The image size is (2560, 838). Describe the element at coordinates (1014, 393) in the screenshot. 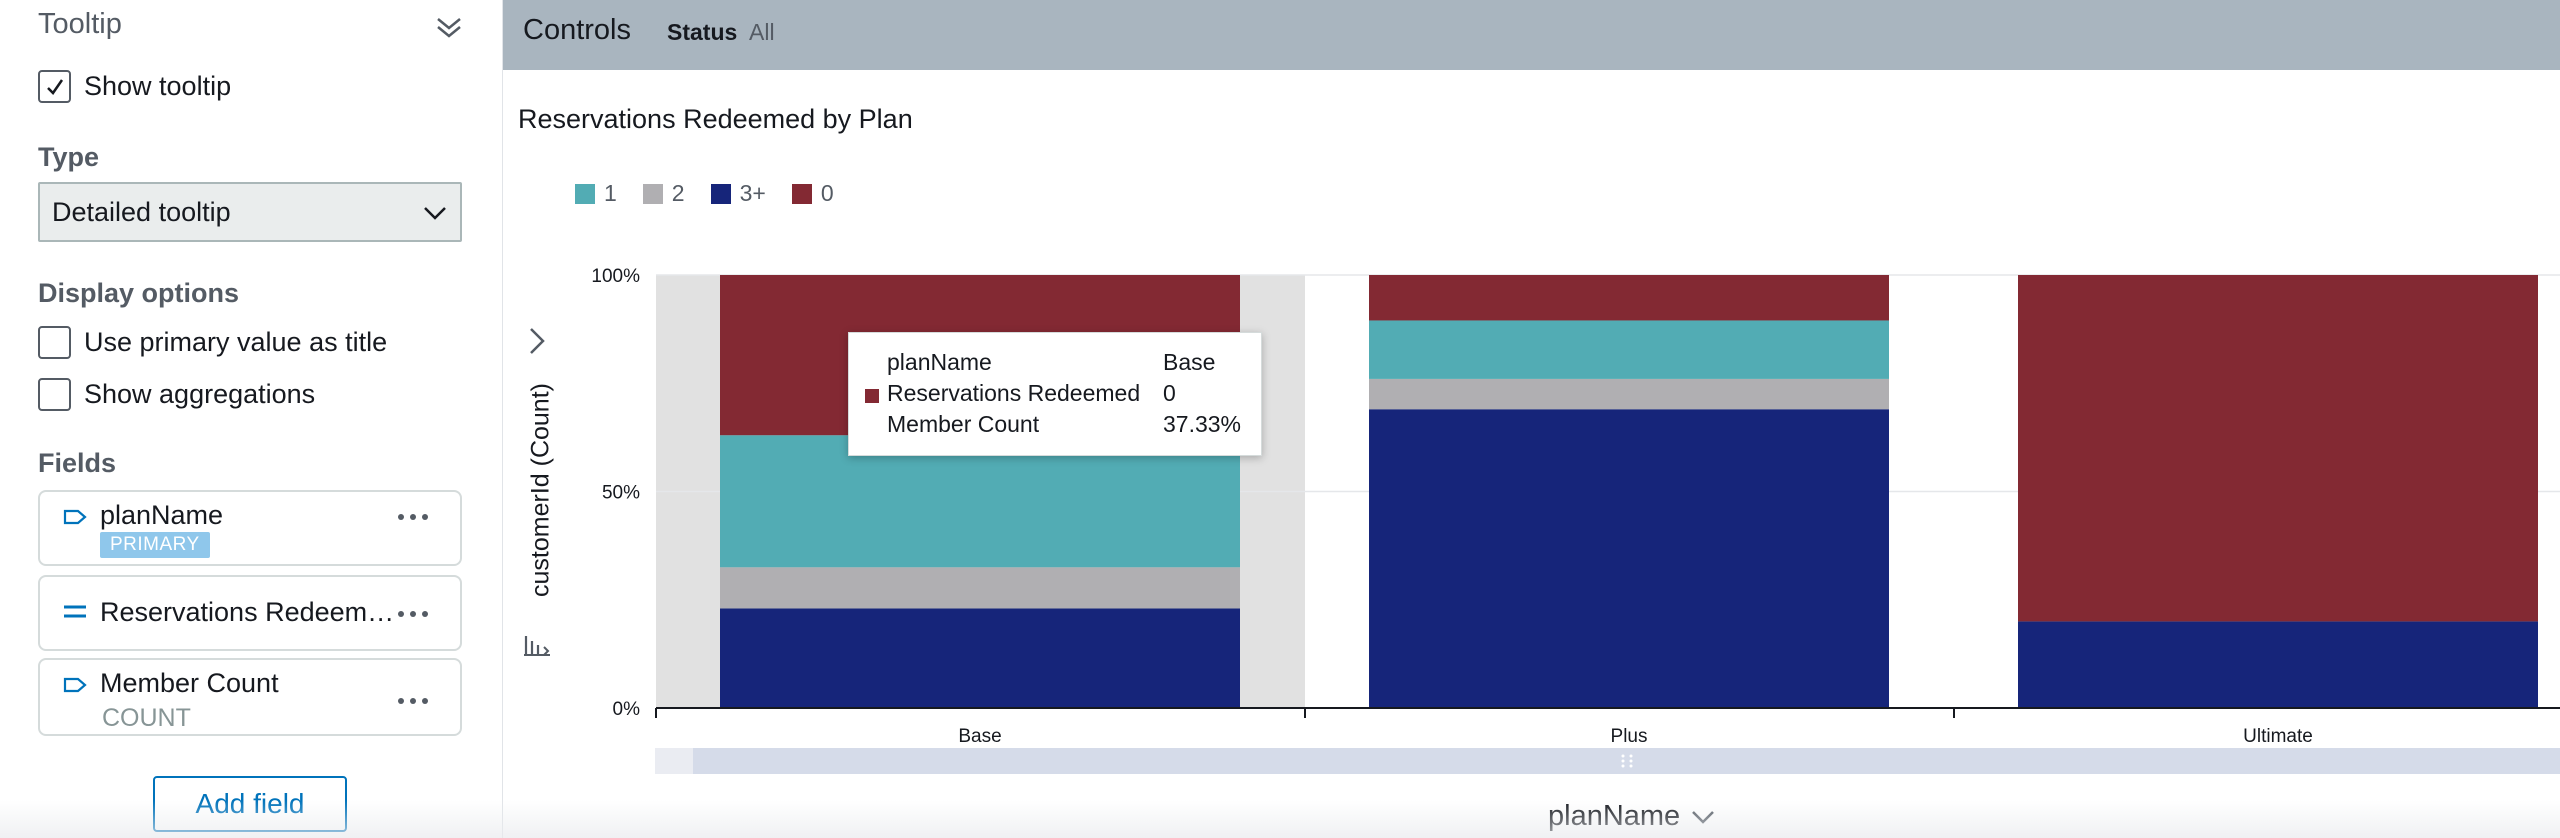

I see `tooltip-key: Reservations Redeemed` at that location.